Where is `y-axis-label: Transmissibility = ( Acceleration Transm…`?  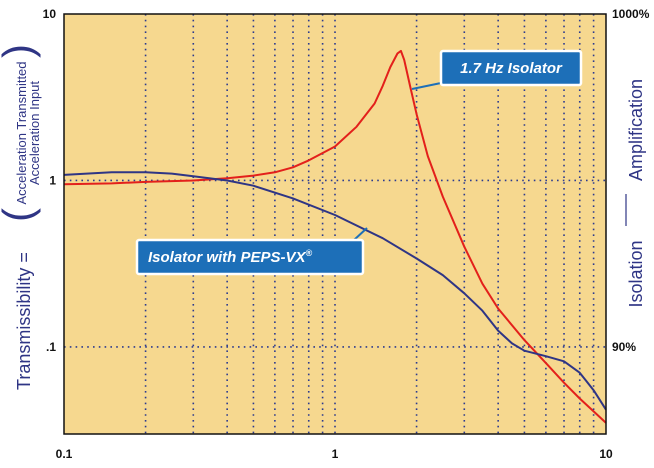
y-axis-label: Transmissibility = ( Acceleration Transm… is located at coordinates (21, 217).